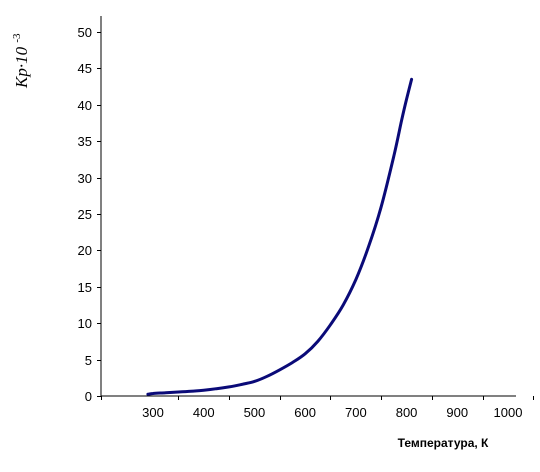 The image size is (540, 472). Describe the element at coordinates (17, 38) in the screenshot. I see `y-axis-title-exponent: -3` at that location.